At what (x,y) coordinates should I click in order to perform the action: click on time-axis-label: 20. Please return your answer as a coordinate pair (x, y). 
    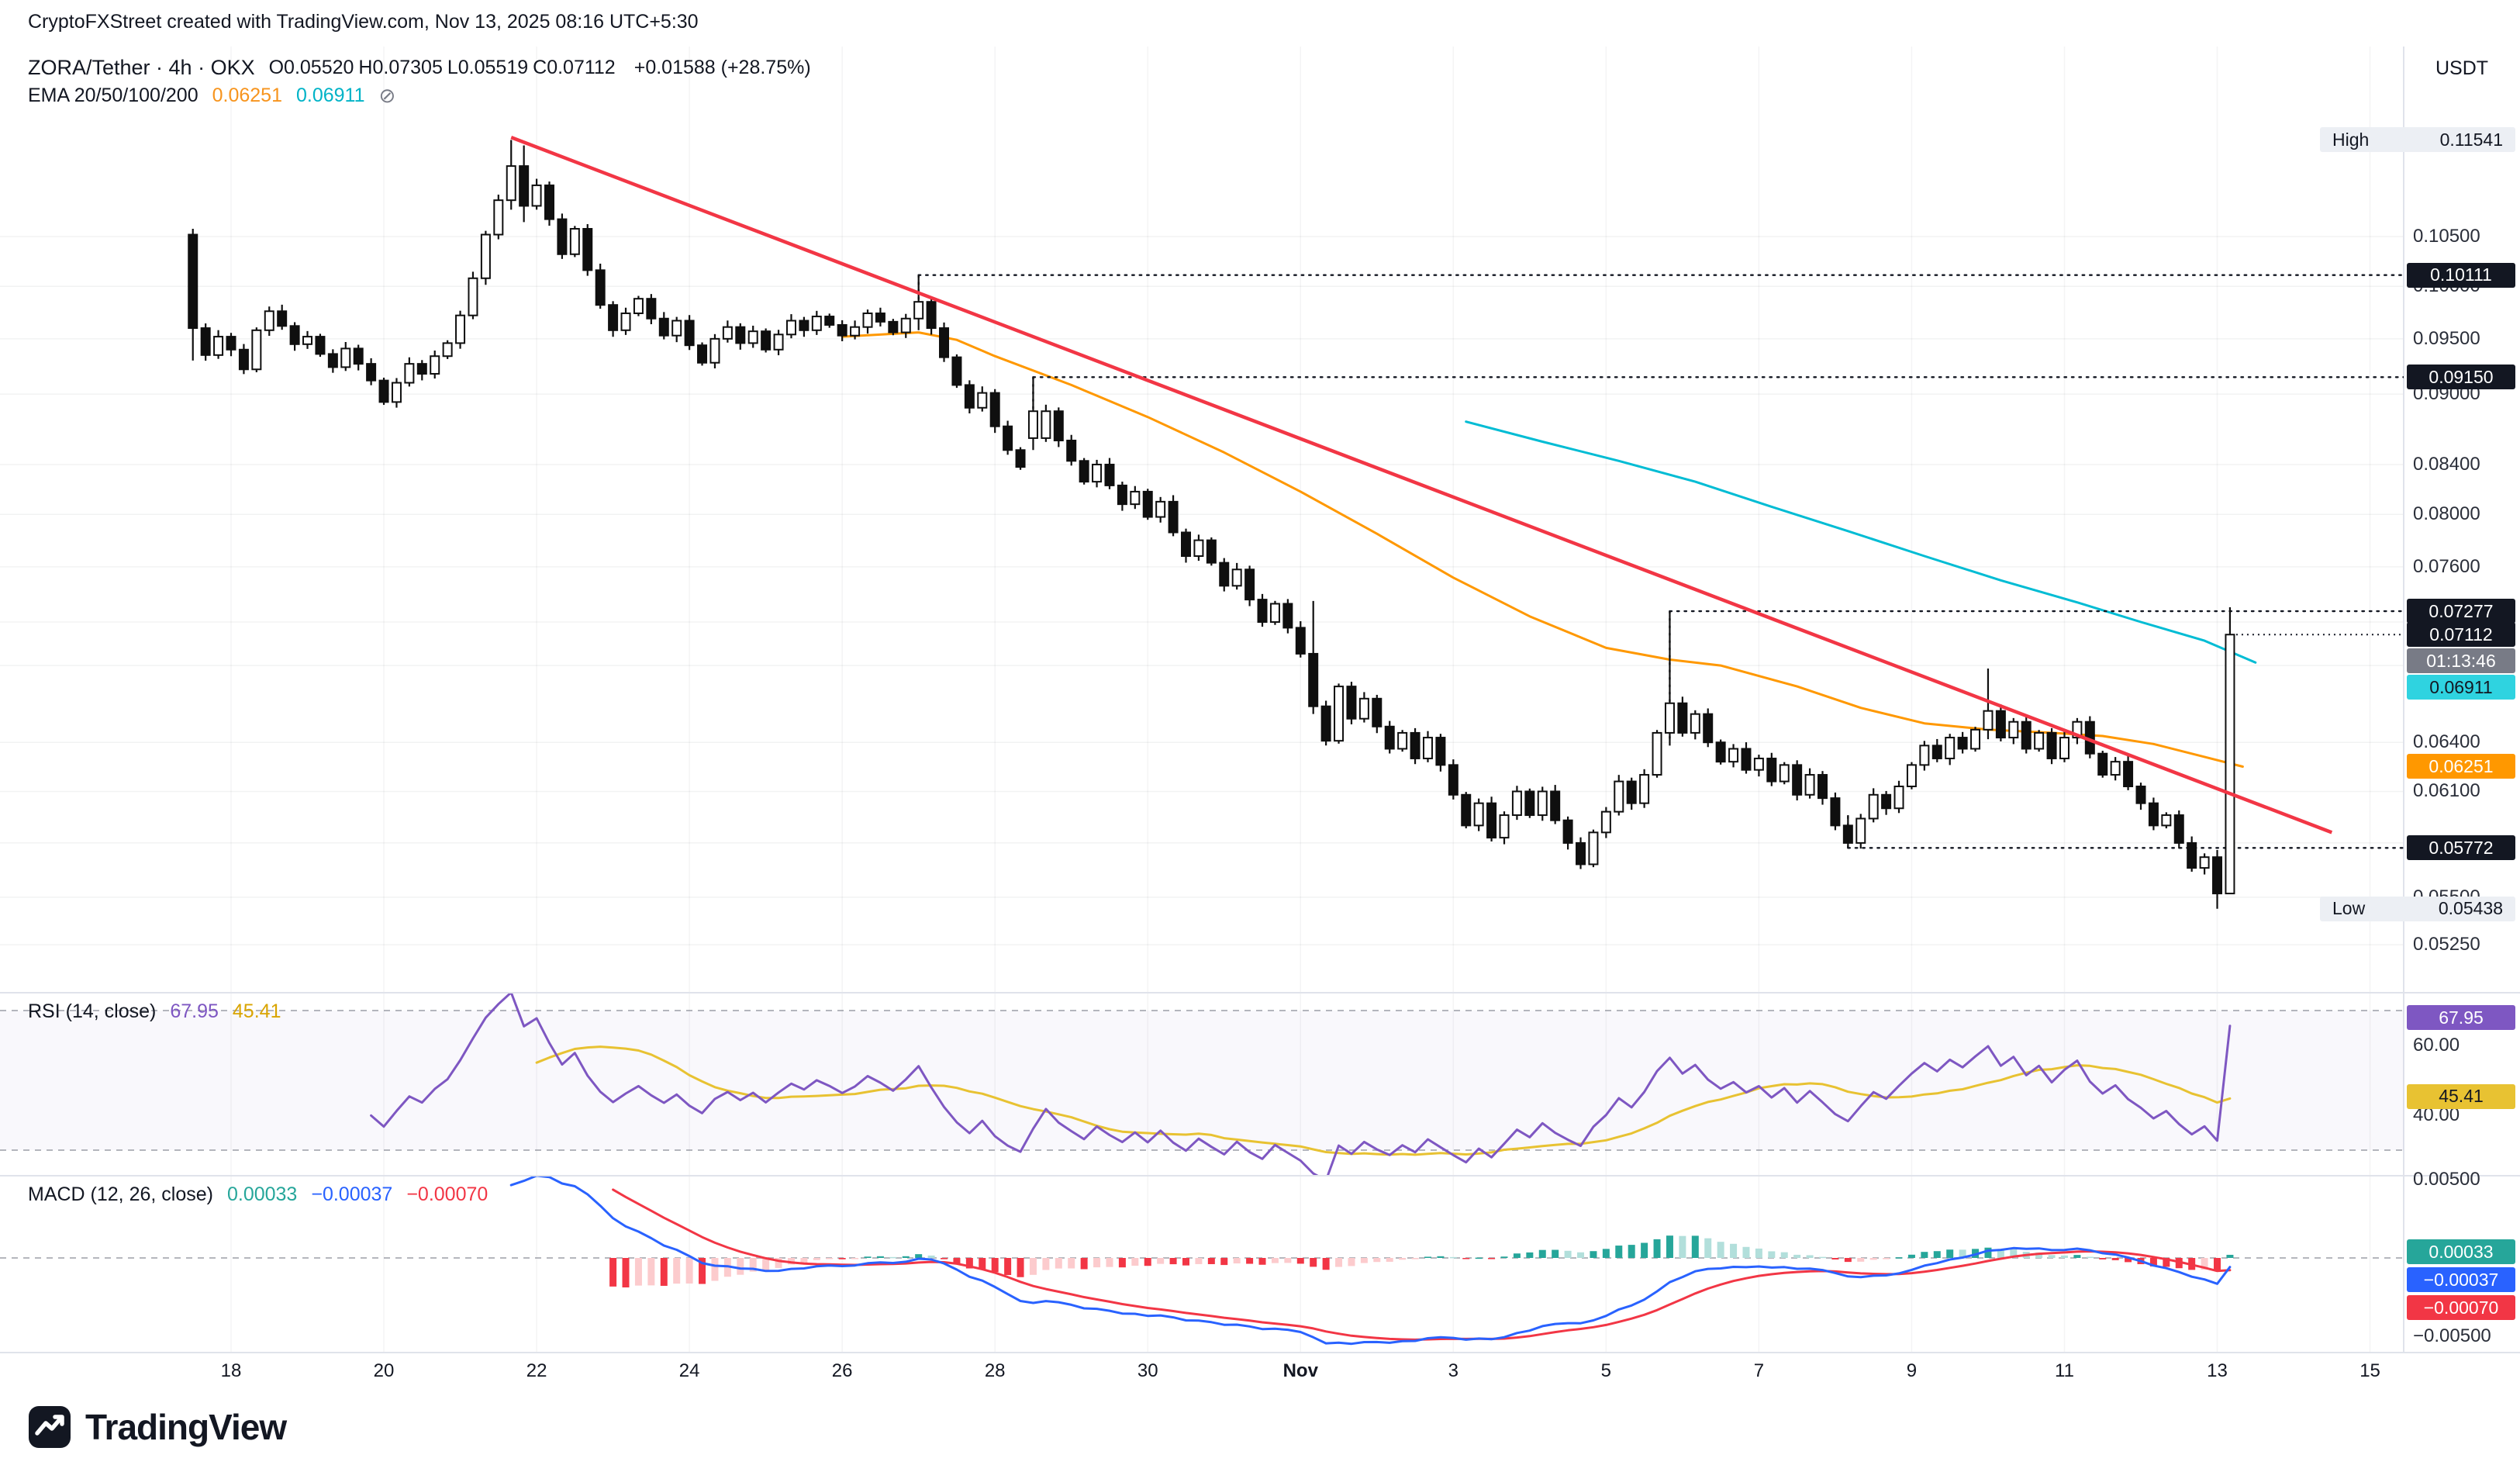
    Looking at the image, I should click on (384, 1370).